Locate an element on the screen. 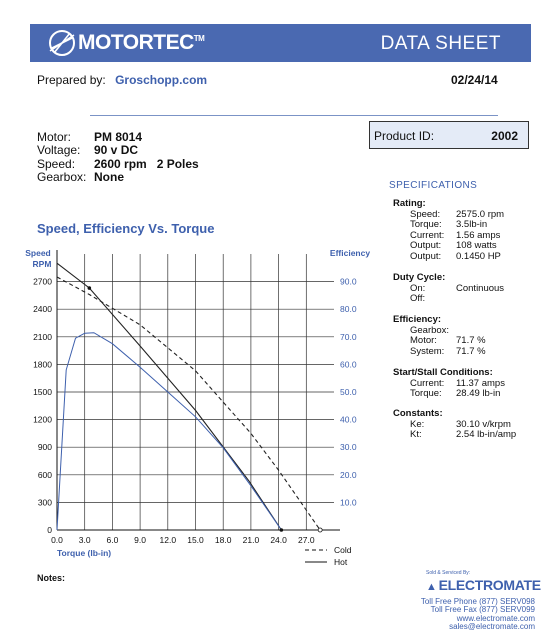 The height and width of the screenshot is (640, 551). y-tick-label-right: 60.0 is located at coordinates (348, 364).